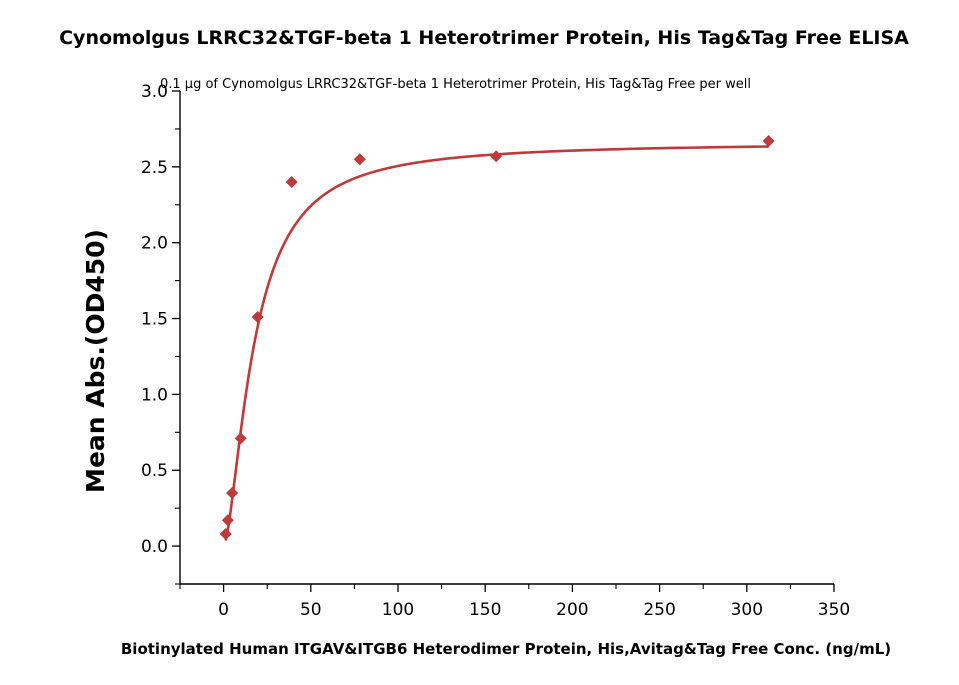  I want to click on y-tick-label: 0.5, so click(154, 471).